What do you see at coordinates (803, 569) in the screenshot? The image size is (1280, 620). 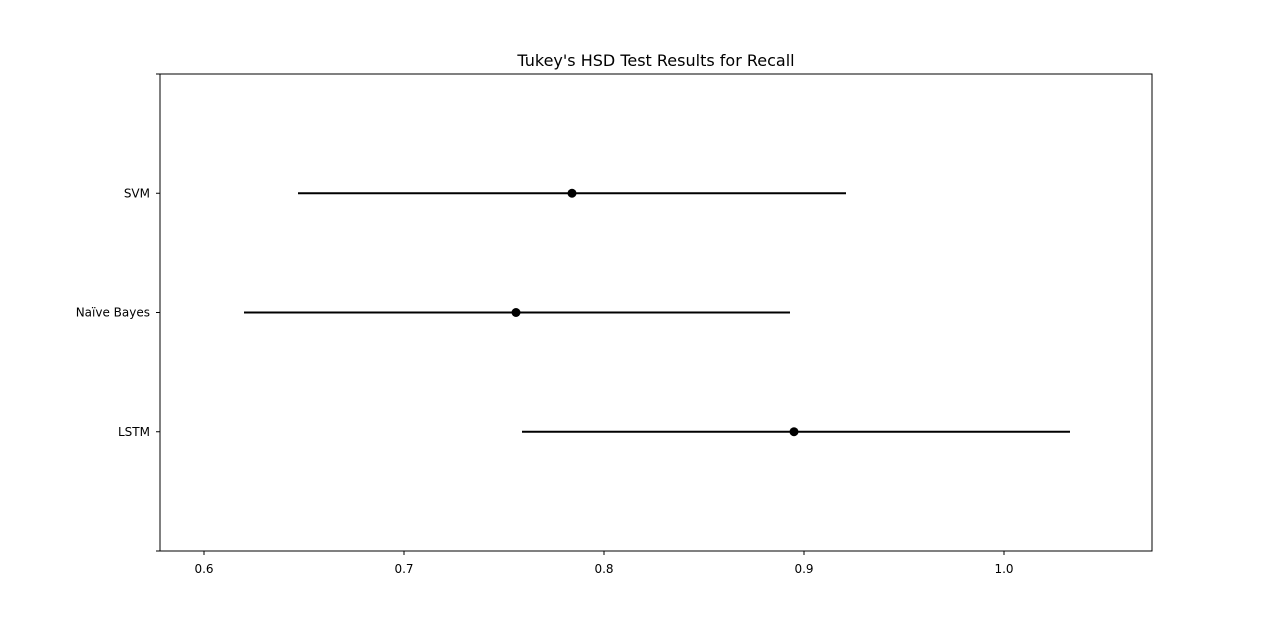 I see `x-tick-label: 0.9` at bounding box center [803, 569].